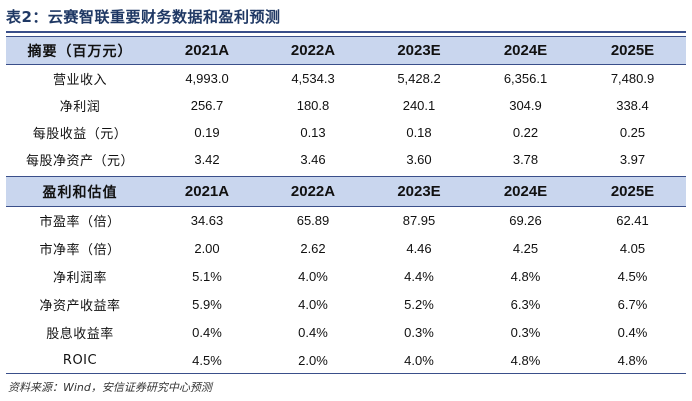 This screenshot has height=401, width=692. I want to click on table-header-row: 盈利和估值 2021A 2022A 2023E 2024E 2025E, so click(346, 191).